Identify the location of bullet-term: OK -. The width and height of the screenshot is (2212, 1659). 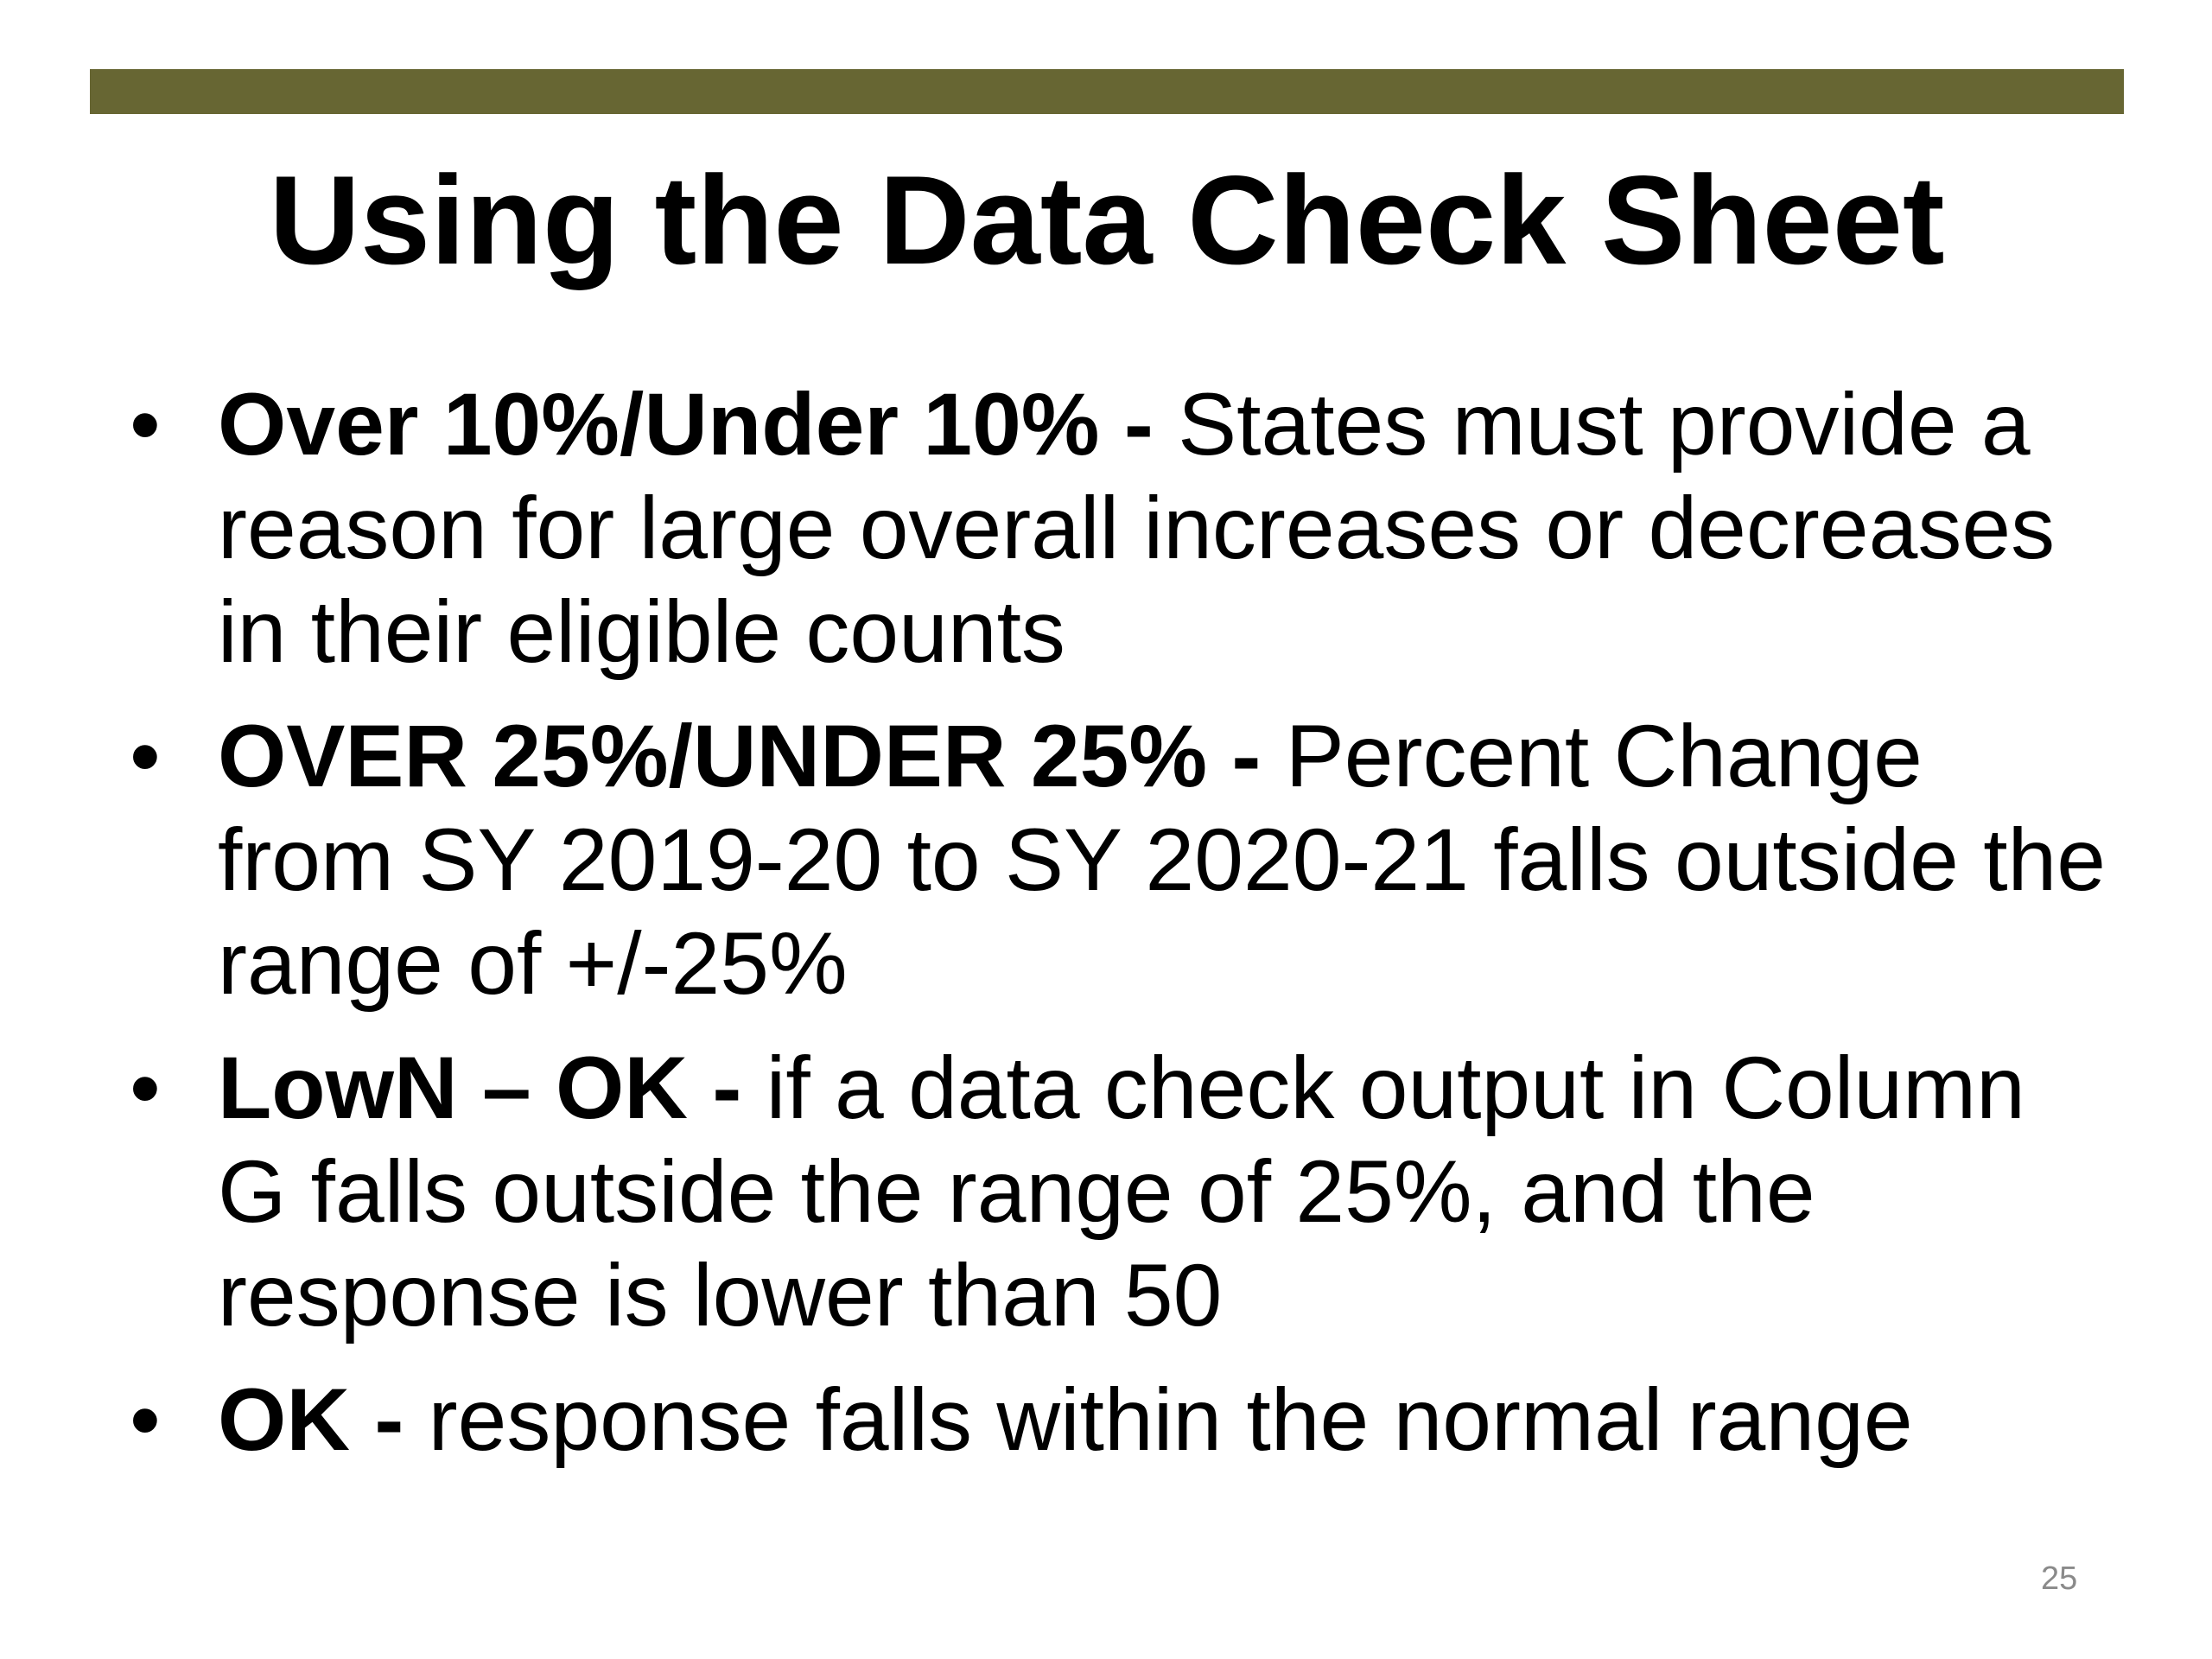
(311, 1419).